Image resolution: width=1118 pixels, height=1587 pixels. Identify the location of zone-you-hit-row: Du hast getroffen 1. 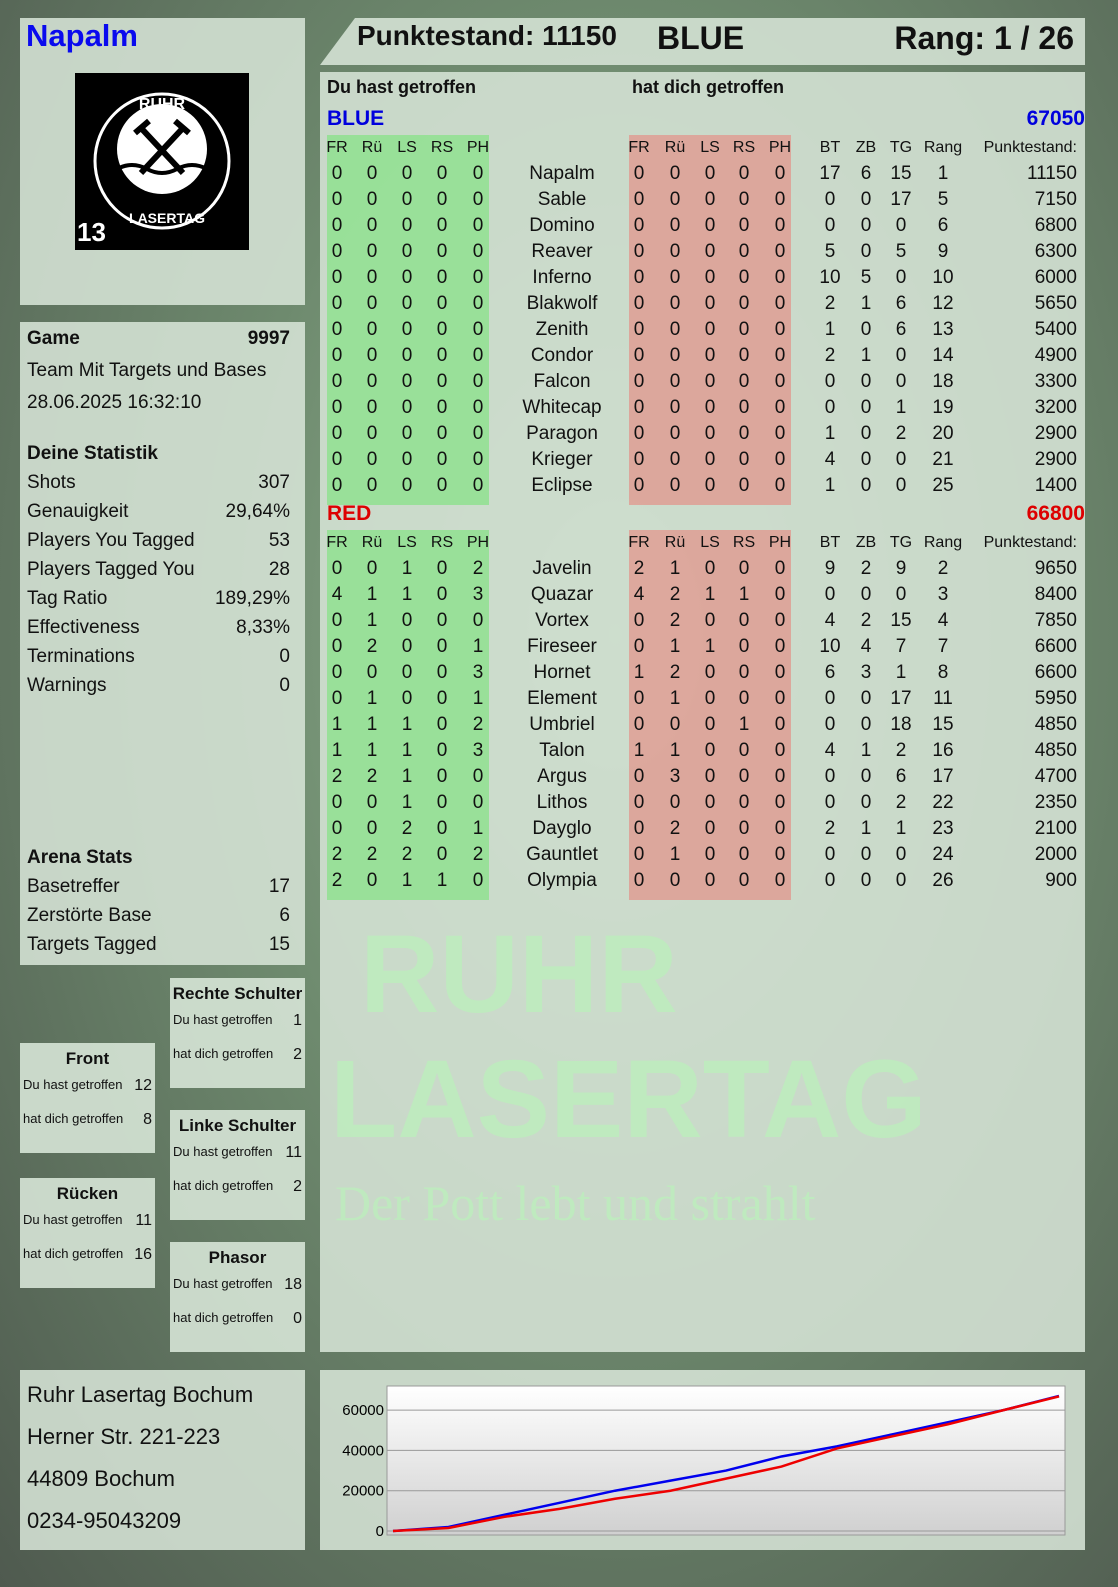
(237, 1021).